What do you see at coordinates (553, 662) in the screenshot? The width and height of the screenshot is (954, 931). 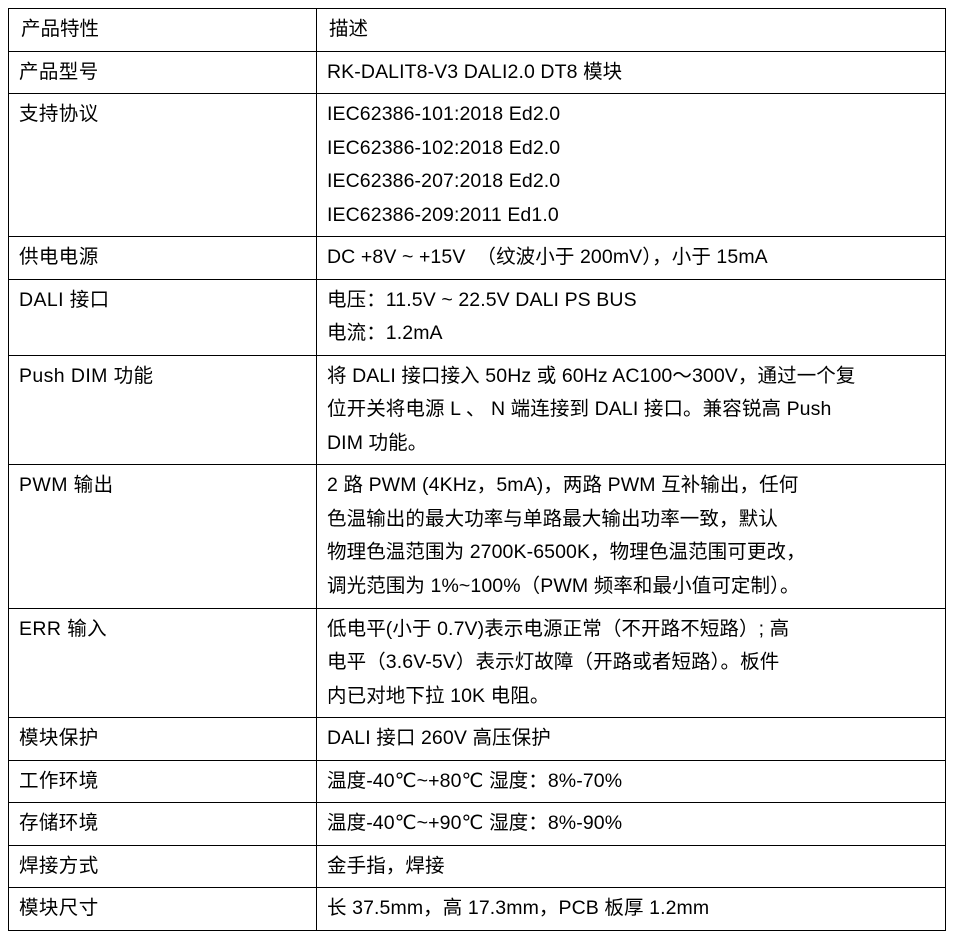 I see `description-line: 电平（3.6V-5V）表示灯故障（开路或者短路）。板件` at bounding box center [553, 662].